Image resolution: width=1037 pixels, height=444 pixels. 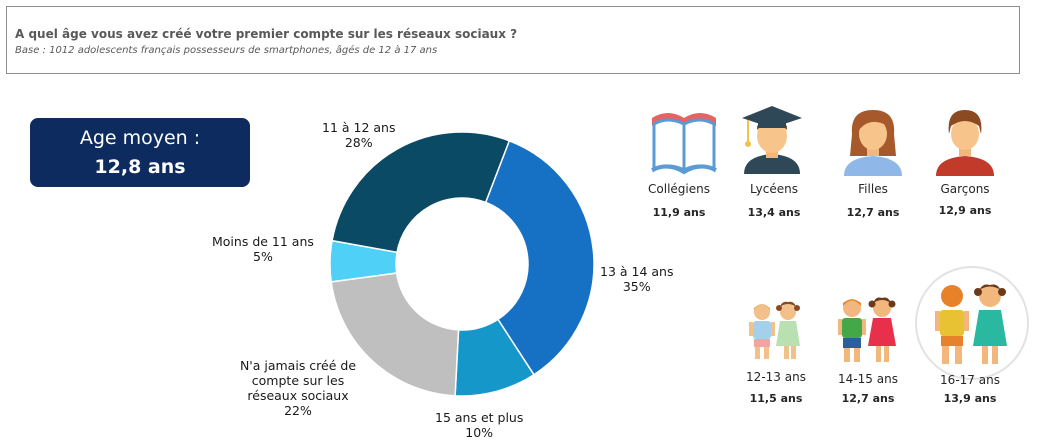 I want to click on book-icon, so click(x=684, y=144).